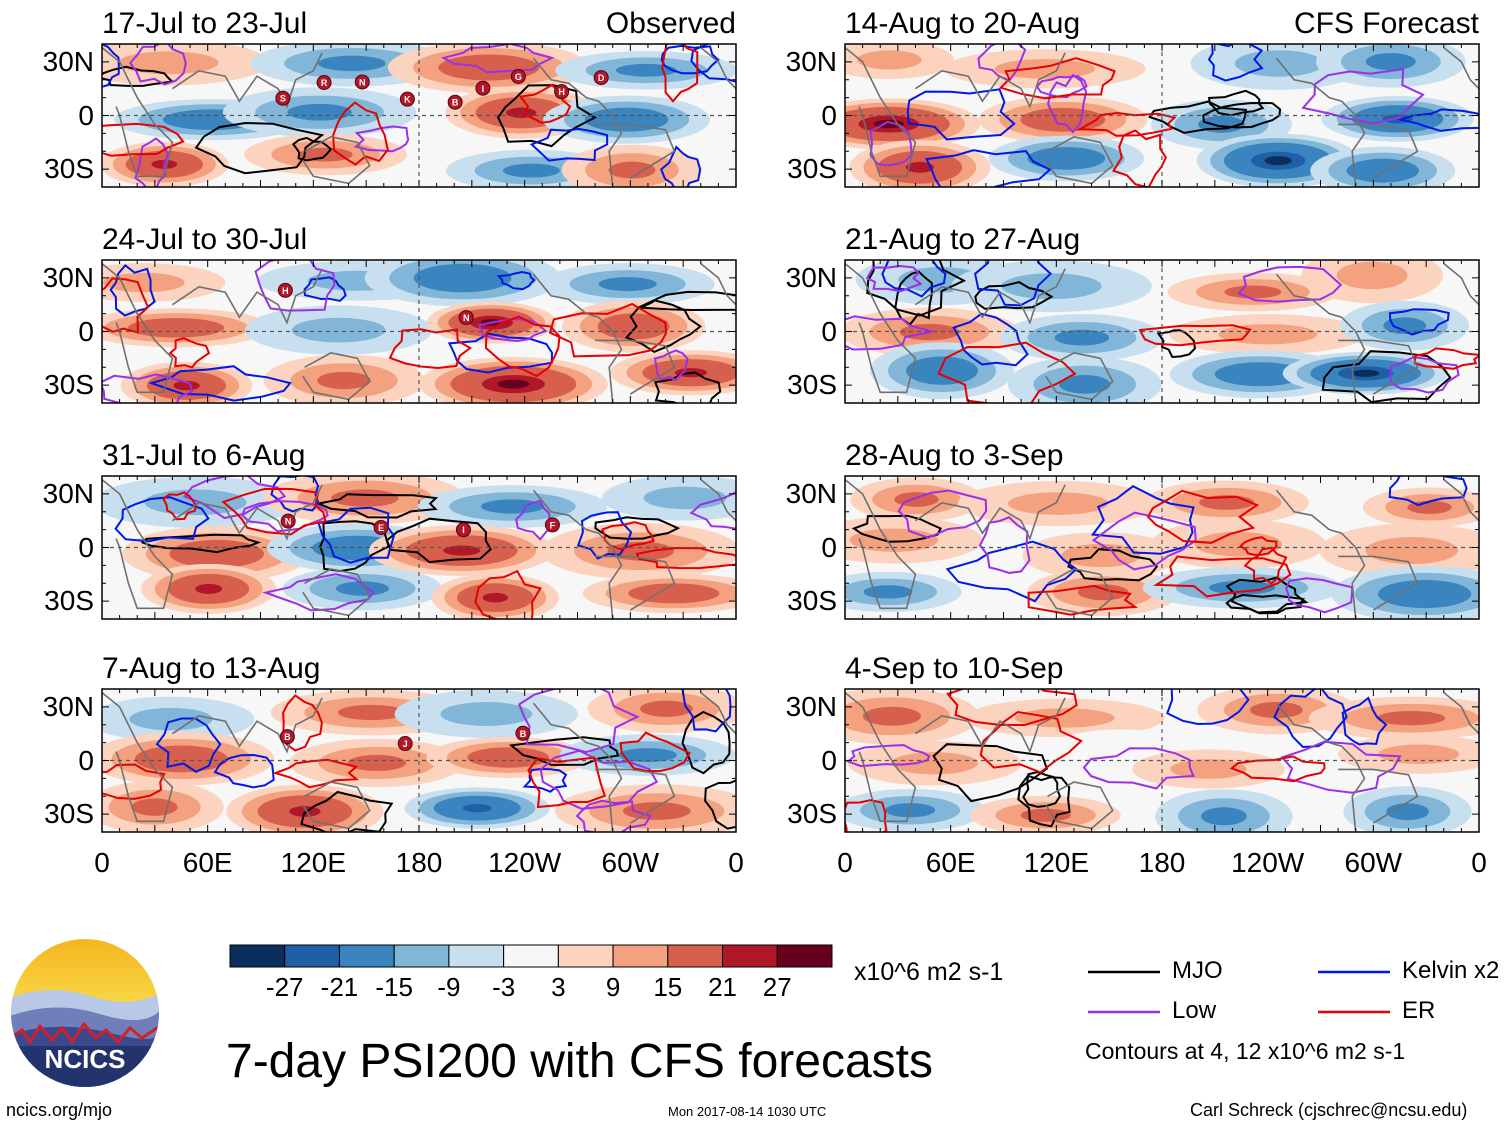 The image size is (1510, 1127). What do you see at coordinates (207, 862) in the screenshot?
I see `x-tick-label: 60E` at bounding box center [207, 862].